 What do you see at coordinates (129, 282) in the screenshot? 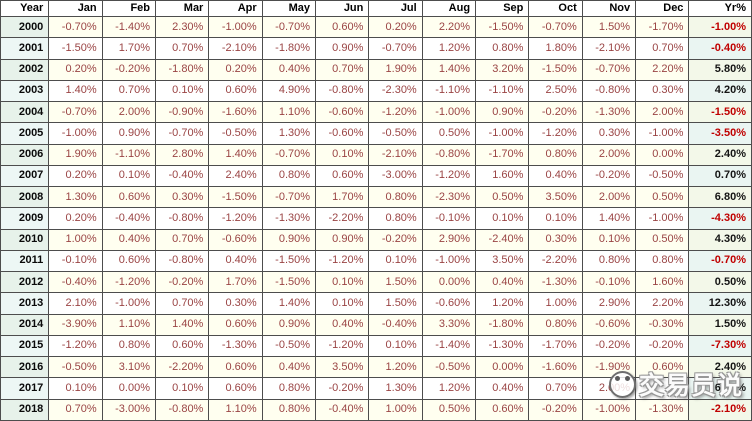
I see `cell-2012-feb: -1.20%` at bounding box center [129, 282].